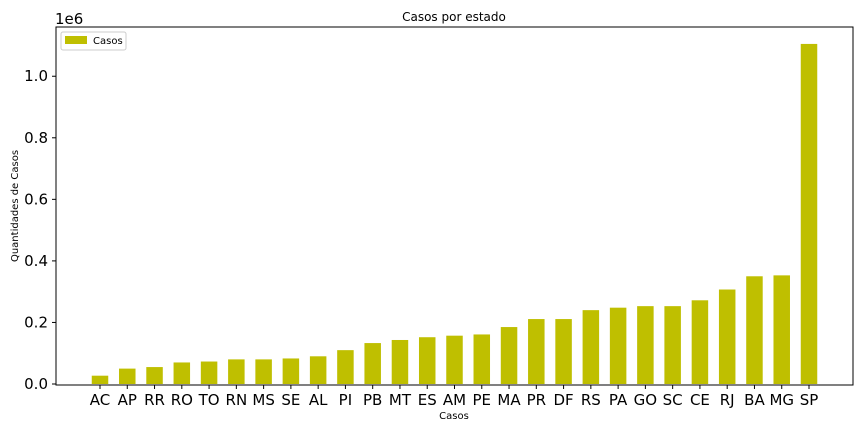 This screenshot has height=432, width=864. What do you see at coordinates (36, 199) in the screenshot?
I see `y-tick-label: 0.6` at bounding box center [36, 199].